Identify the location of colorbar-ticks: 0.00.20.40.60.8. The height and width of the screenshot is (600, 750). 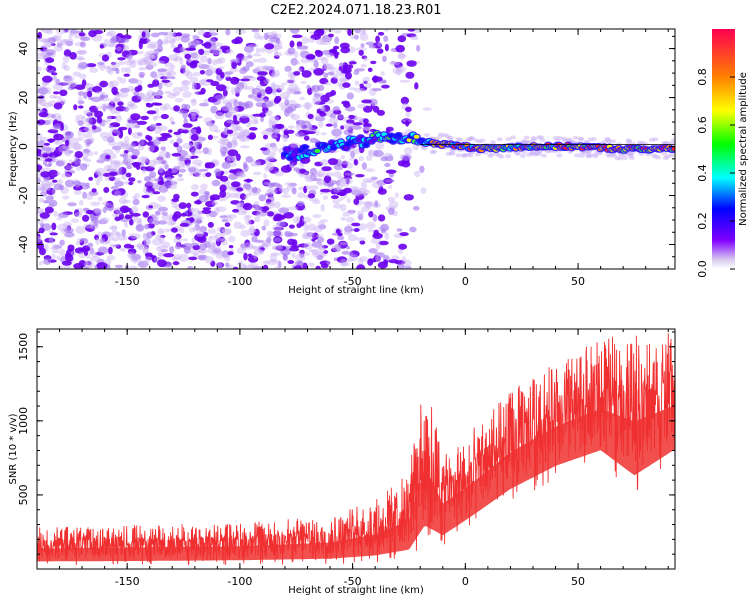
(715, 173).